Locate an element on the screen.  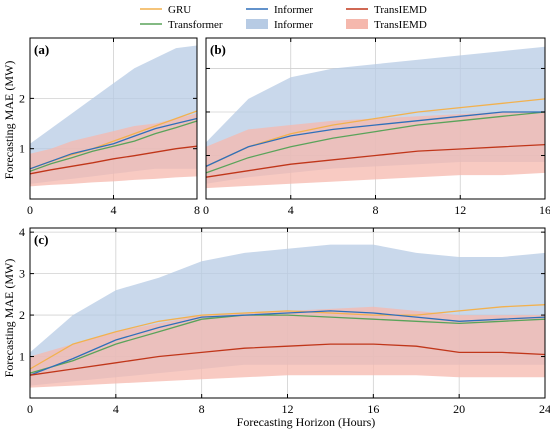
panel-label: (a) is located at coordinates (41, 49).